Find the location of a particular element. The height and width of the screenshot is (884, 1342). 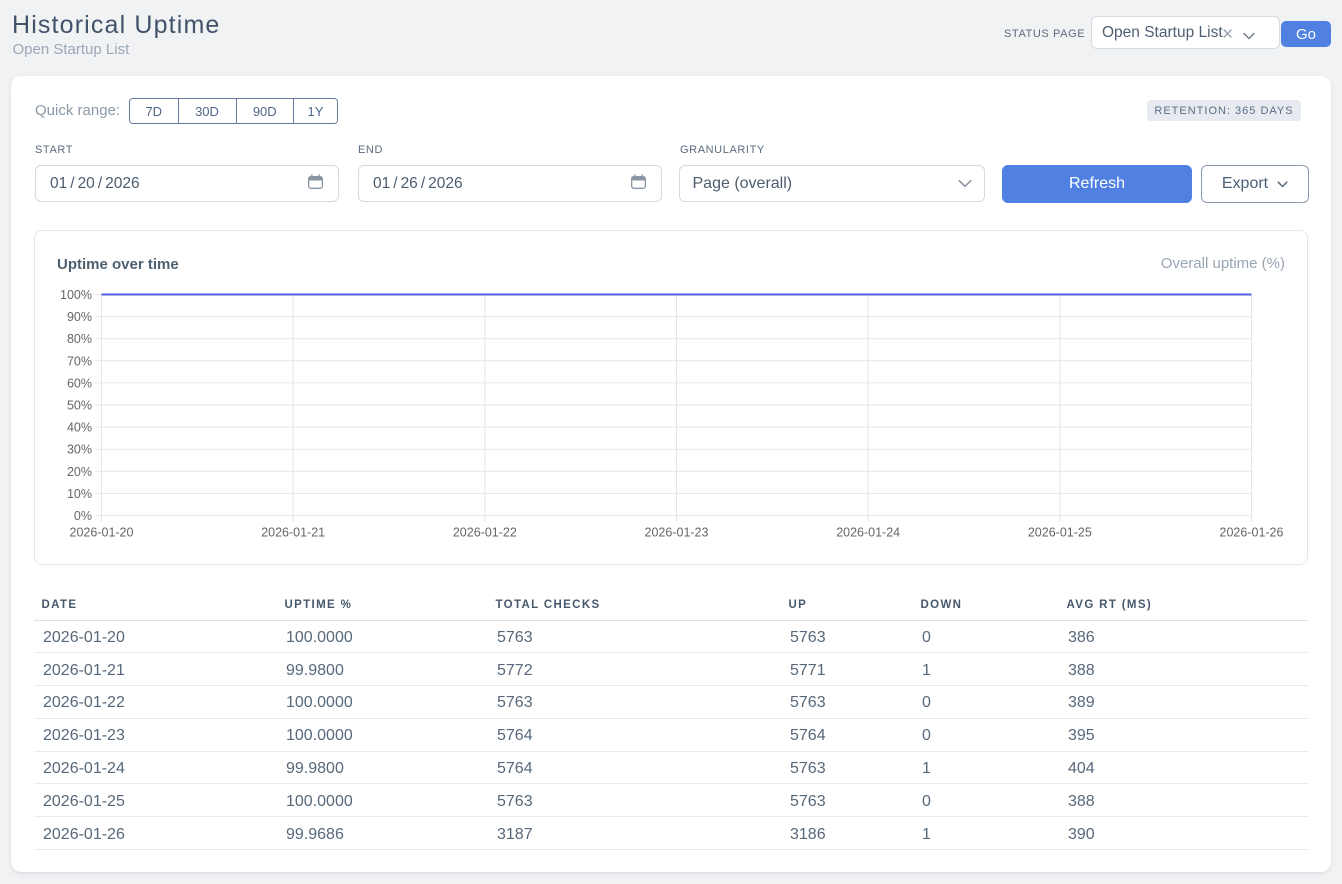

svg-text: 100% is located at coordinates (76, 295).